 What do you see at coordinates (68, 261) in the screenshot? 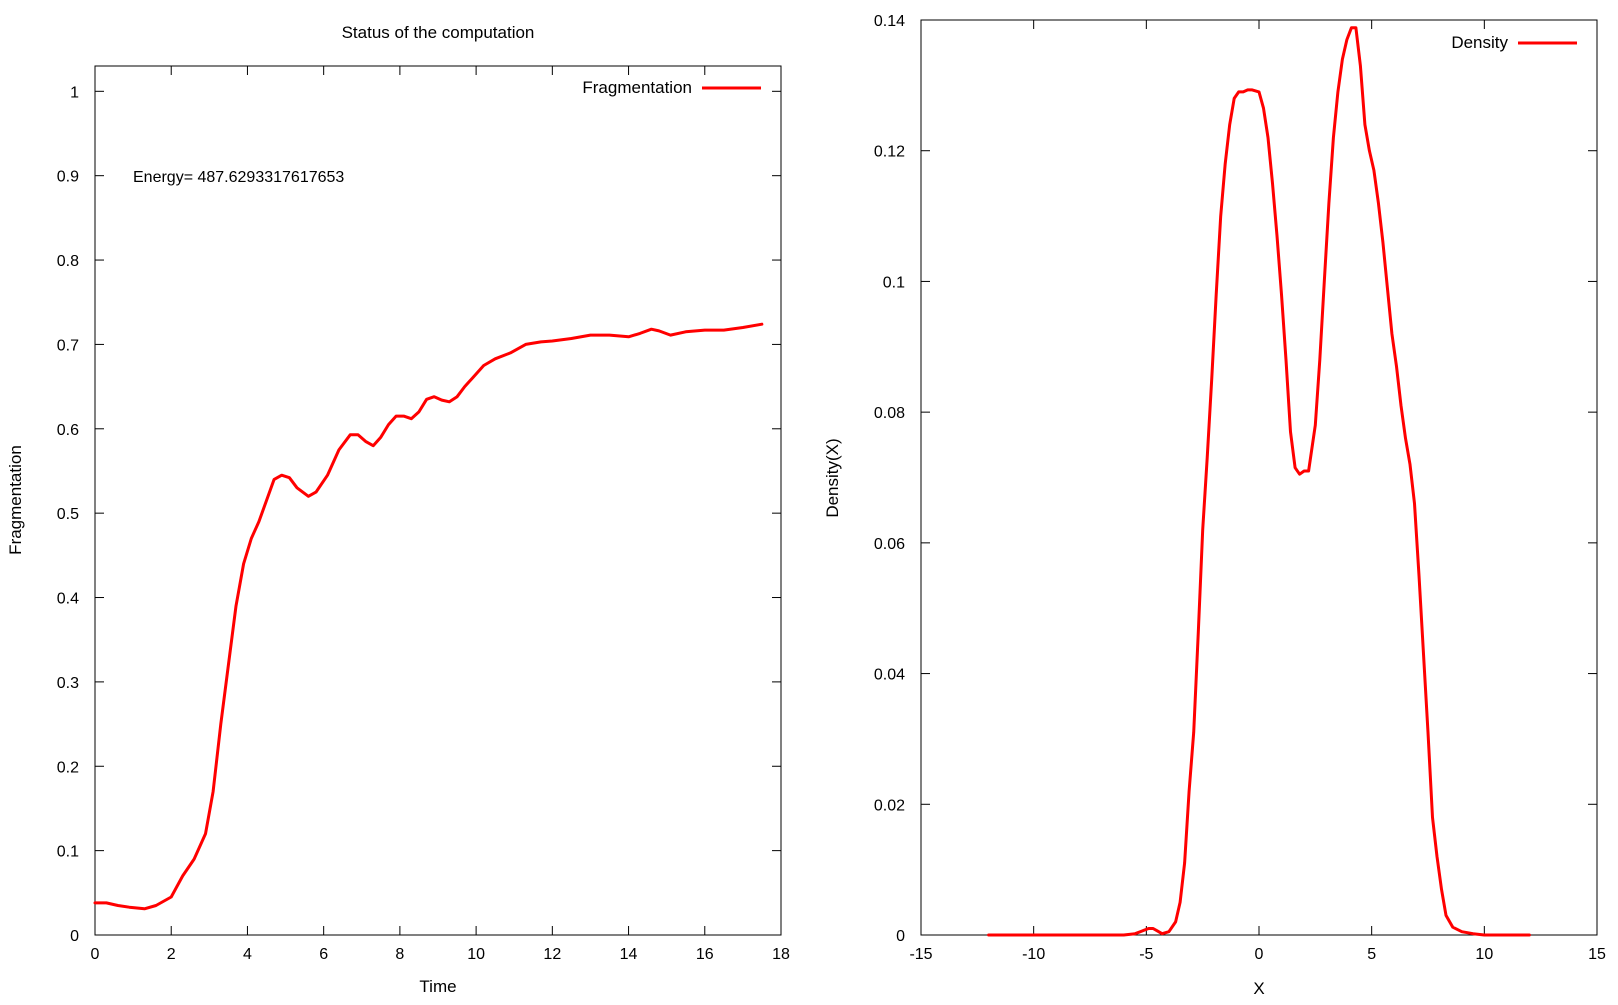
I see `y-tick-label: 0.8` at bounding box center [68, 261].